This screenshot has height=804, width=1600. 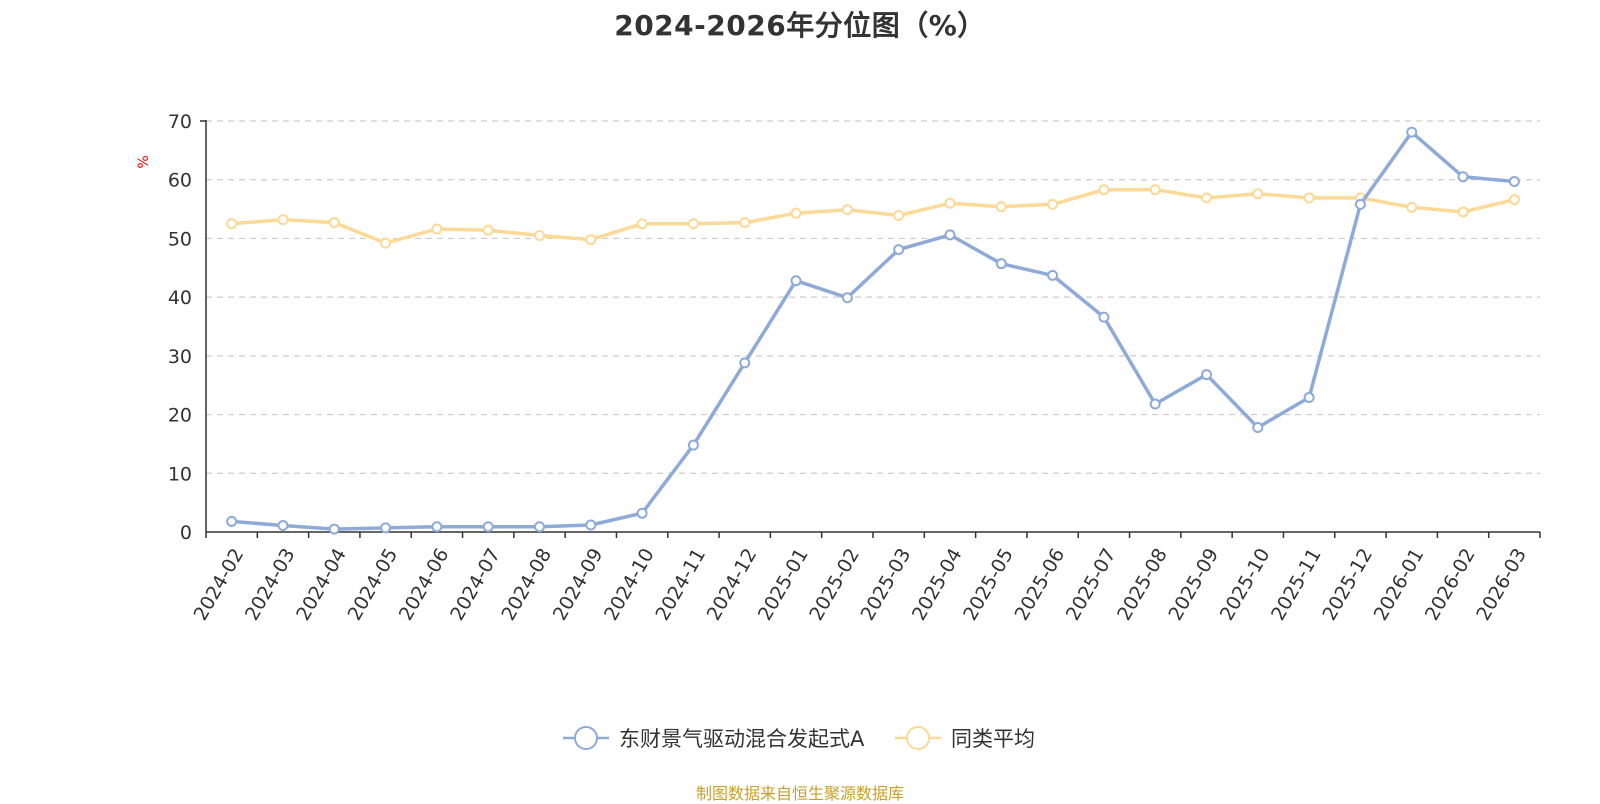 I want to click on x-tick-label: 2025-07, so click(x=1091, y=585).